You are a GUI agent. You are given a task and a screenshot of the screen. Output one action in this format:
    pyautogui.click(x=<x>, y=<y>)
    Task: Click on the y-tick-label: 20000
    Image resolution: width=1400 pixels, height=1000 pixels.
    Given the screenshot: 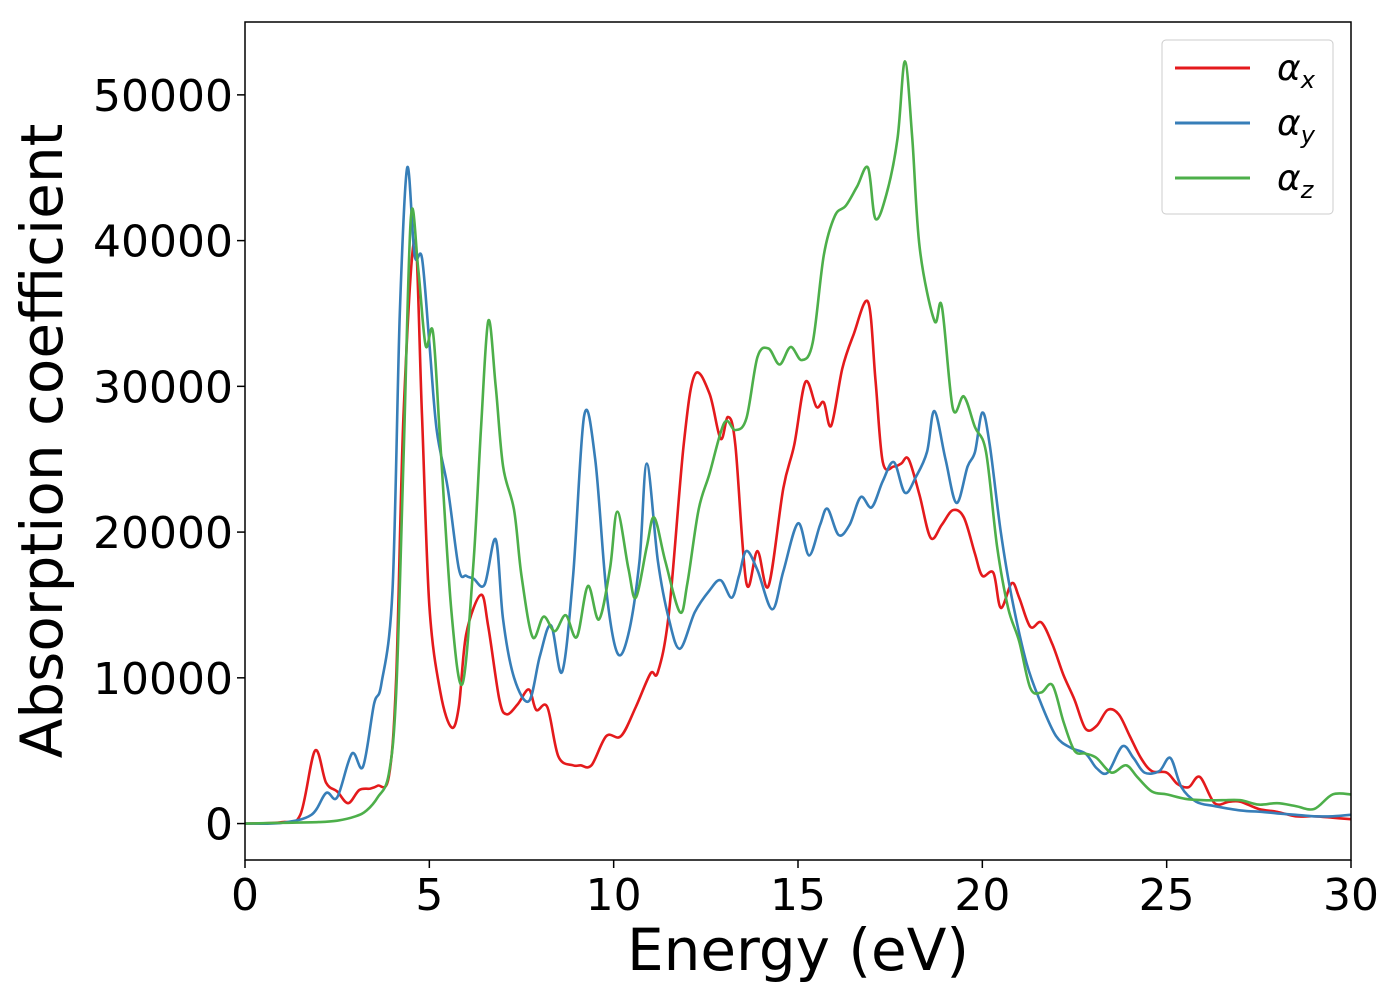 What is the action you would take?
    pyautogui.click(x=163, y=533)
    